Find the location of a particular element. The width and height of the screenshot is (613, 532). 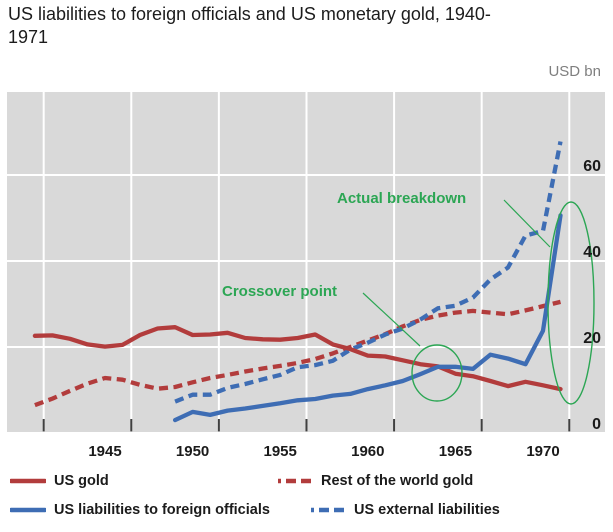

y-axis-label: 0 is located at coordinates (596, 424).